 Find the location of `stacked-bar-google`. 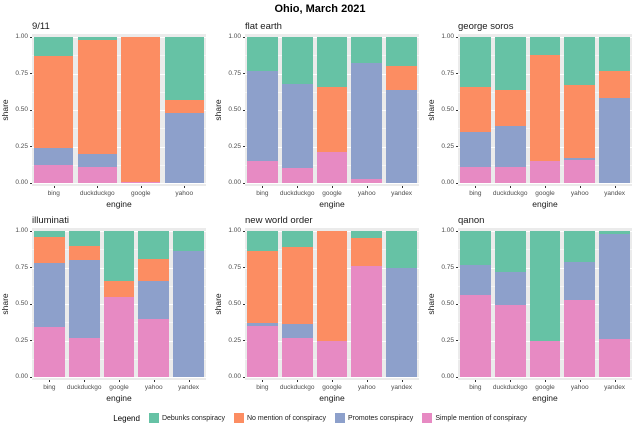

stacked-bar-google is located at coordinates (332, 110).